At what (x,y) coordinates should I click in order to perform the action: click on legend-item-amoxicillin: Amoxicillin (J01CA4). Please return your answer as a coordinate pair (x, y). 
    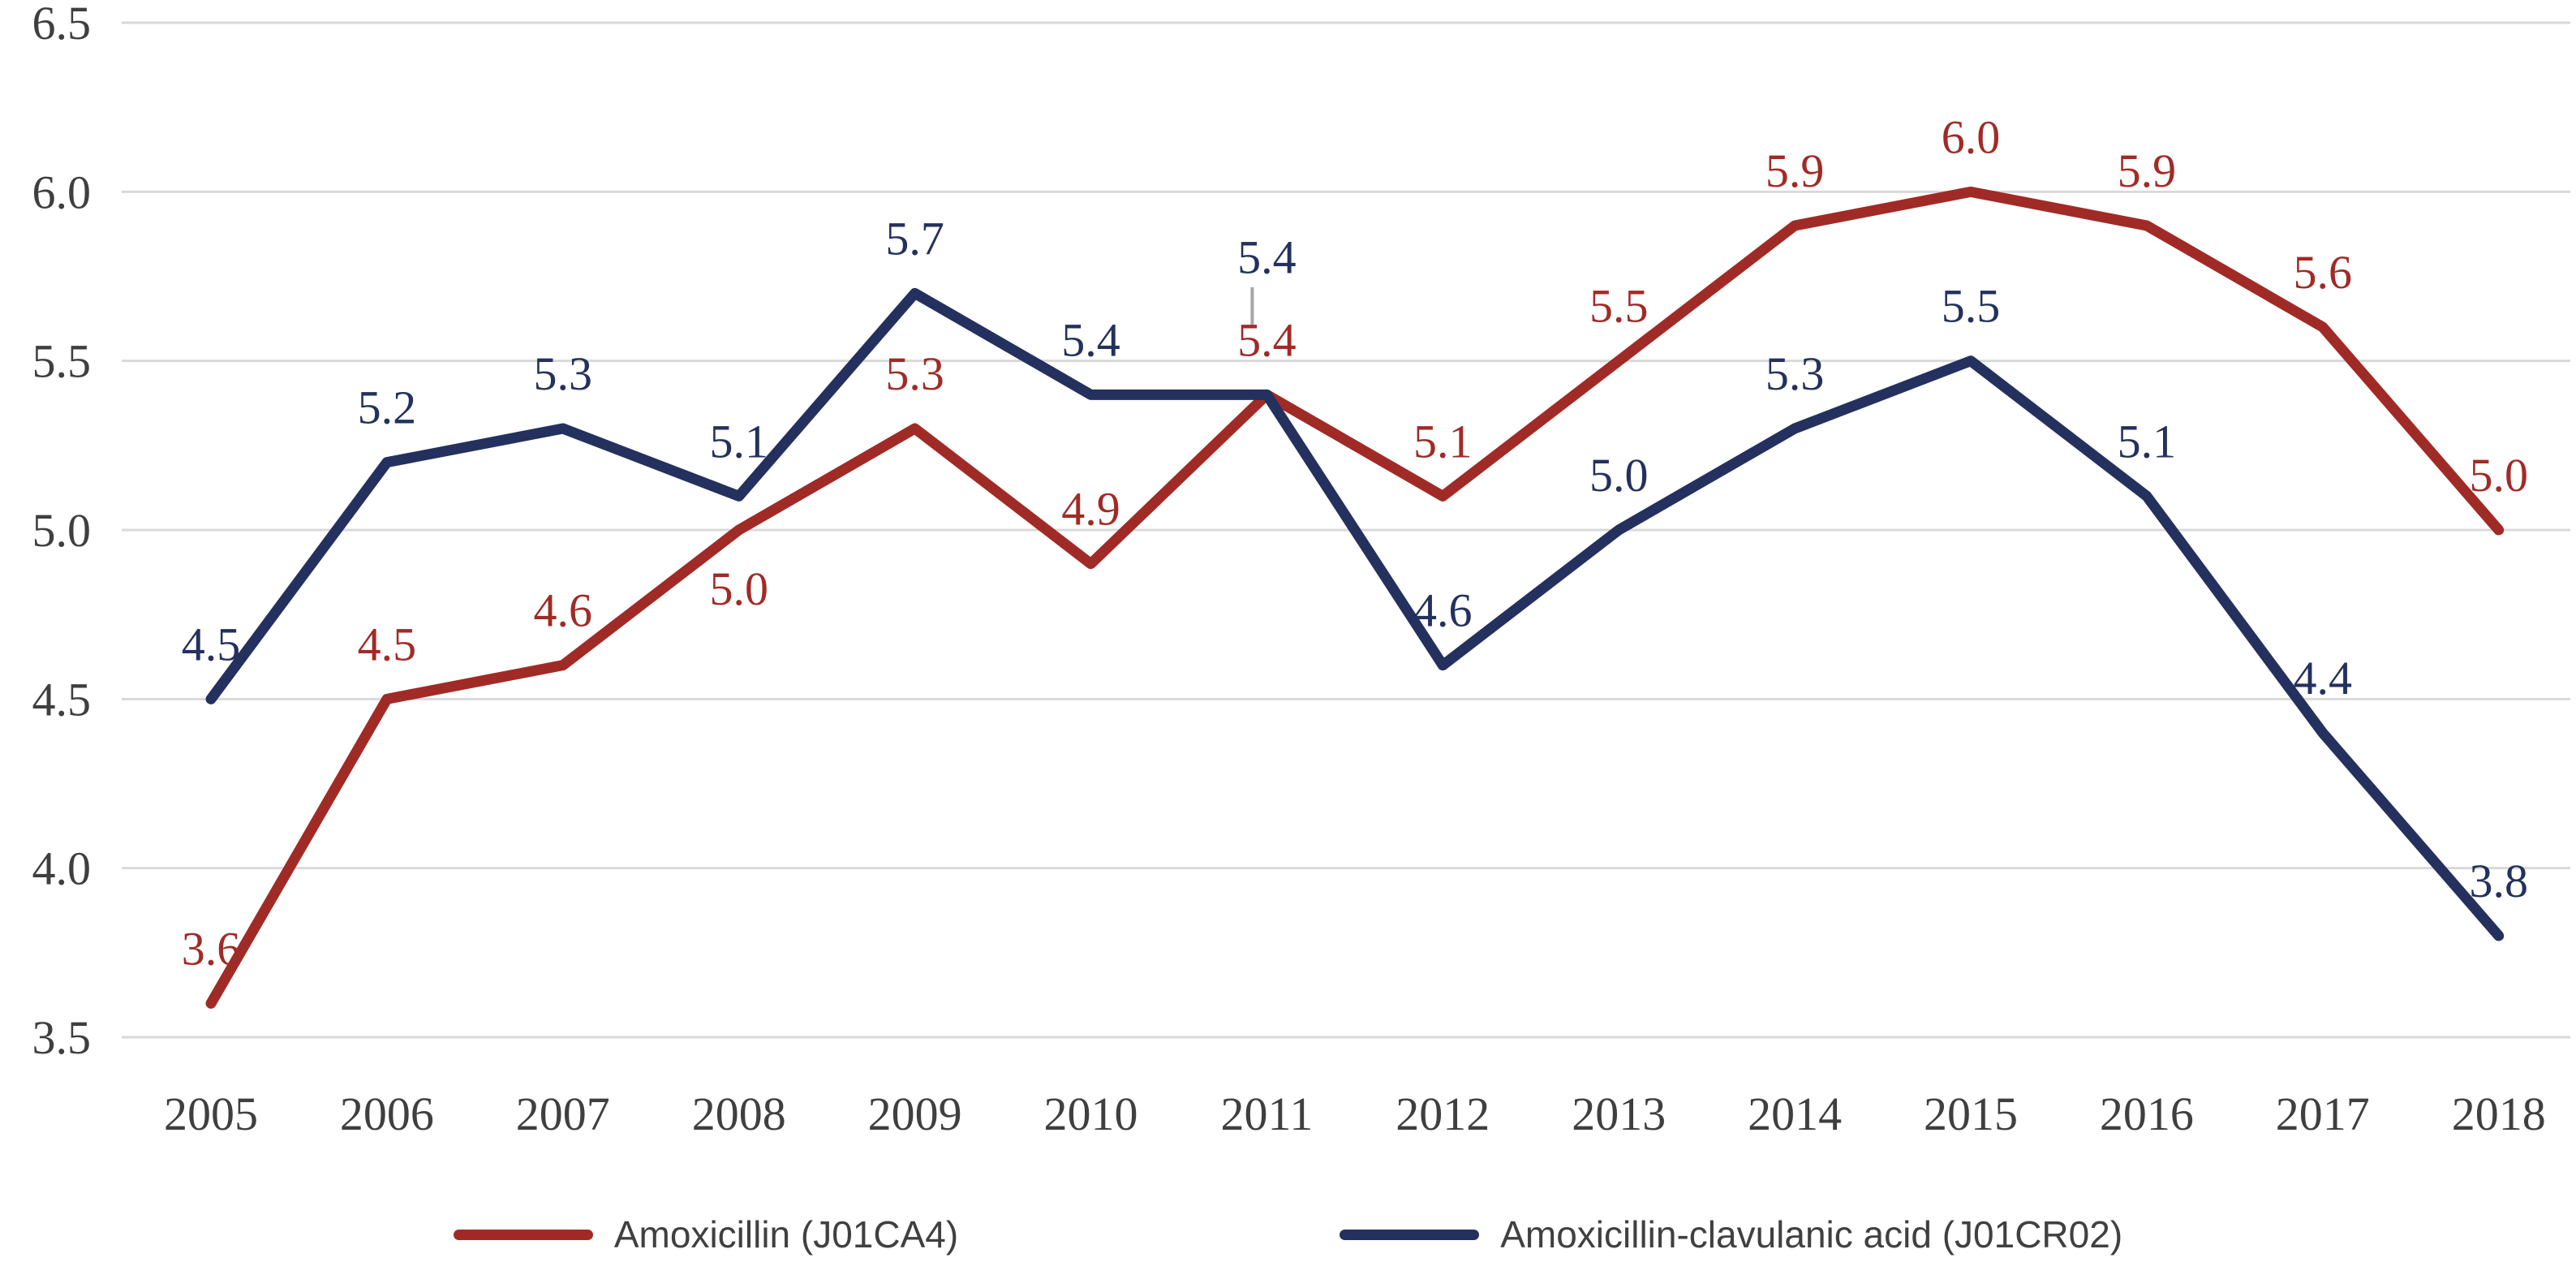
    Looking at the image, I should click on (706, 1234).